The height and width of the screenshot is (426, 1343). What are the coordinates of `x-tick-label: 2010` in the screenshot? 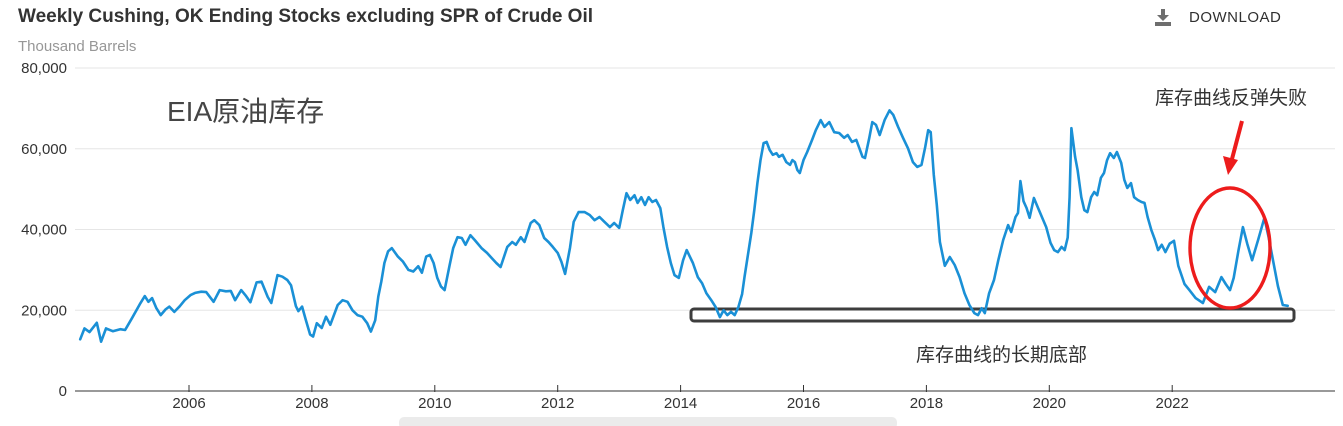 It's located at (434, 403).